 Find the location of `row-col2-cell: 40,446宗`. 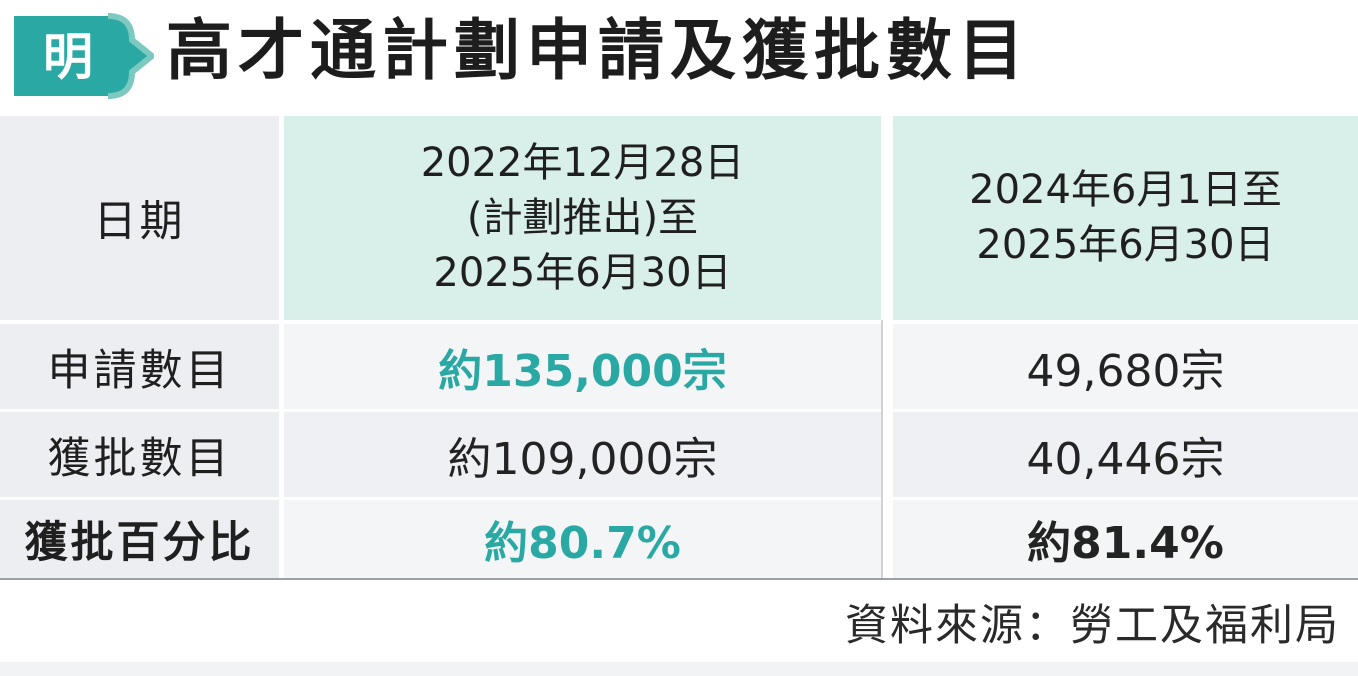

row-col2-cell: 40,446宗 is located at coordinates (1125, 454).